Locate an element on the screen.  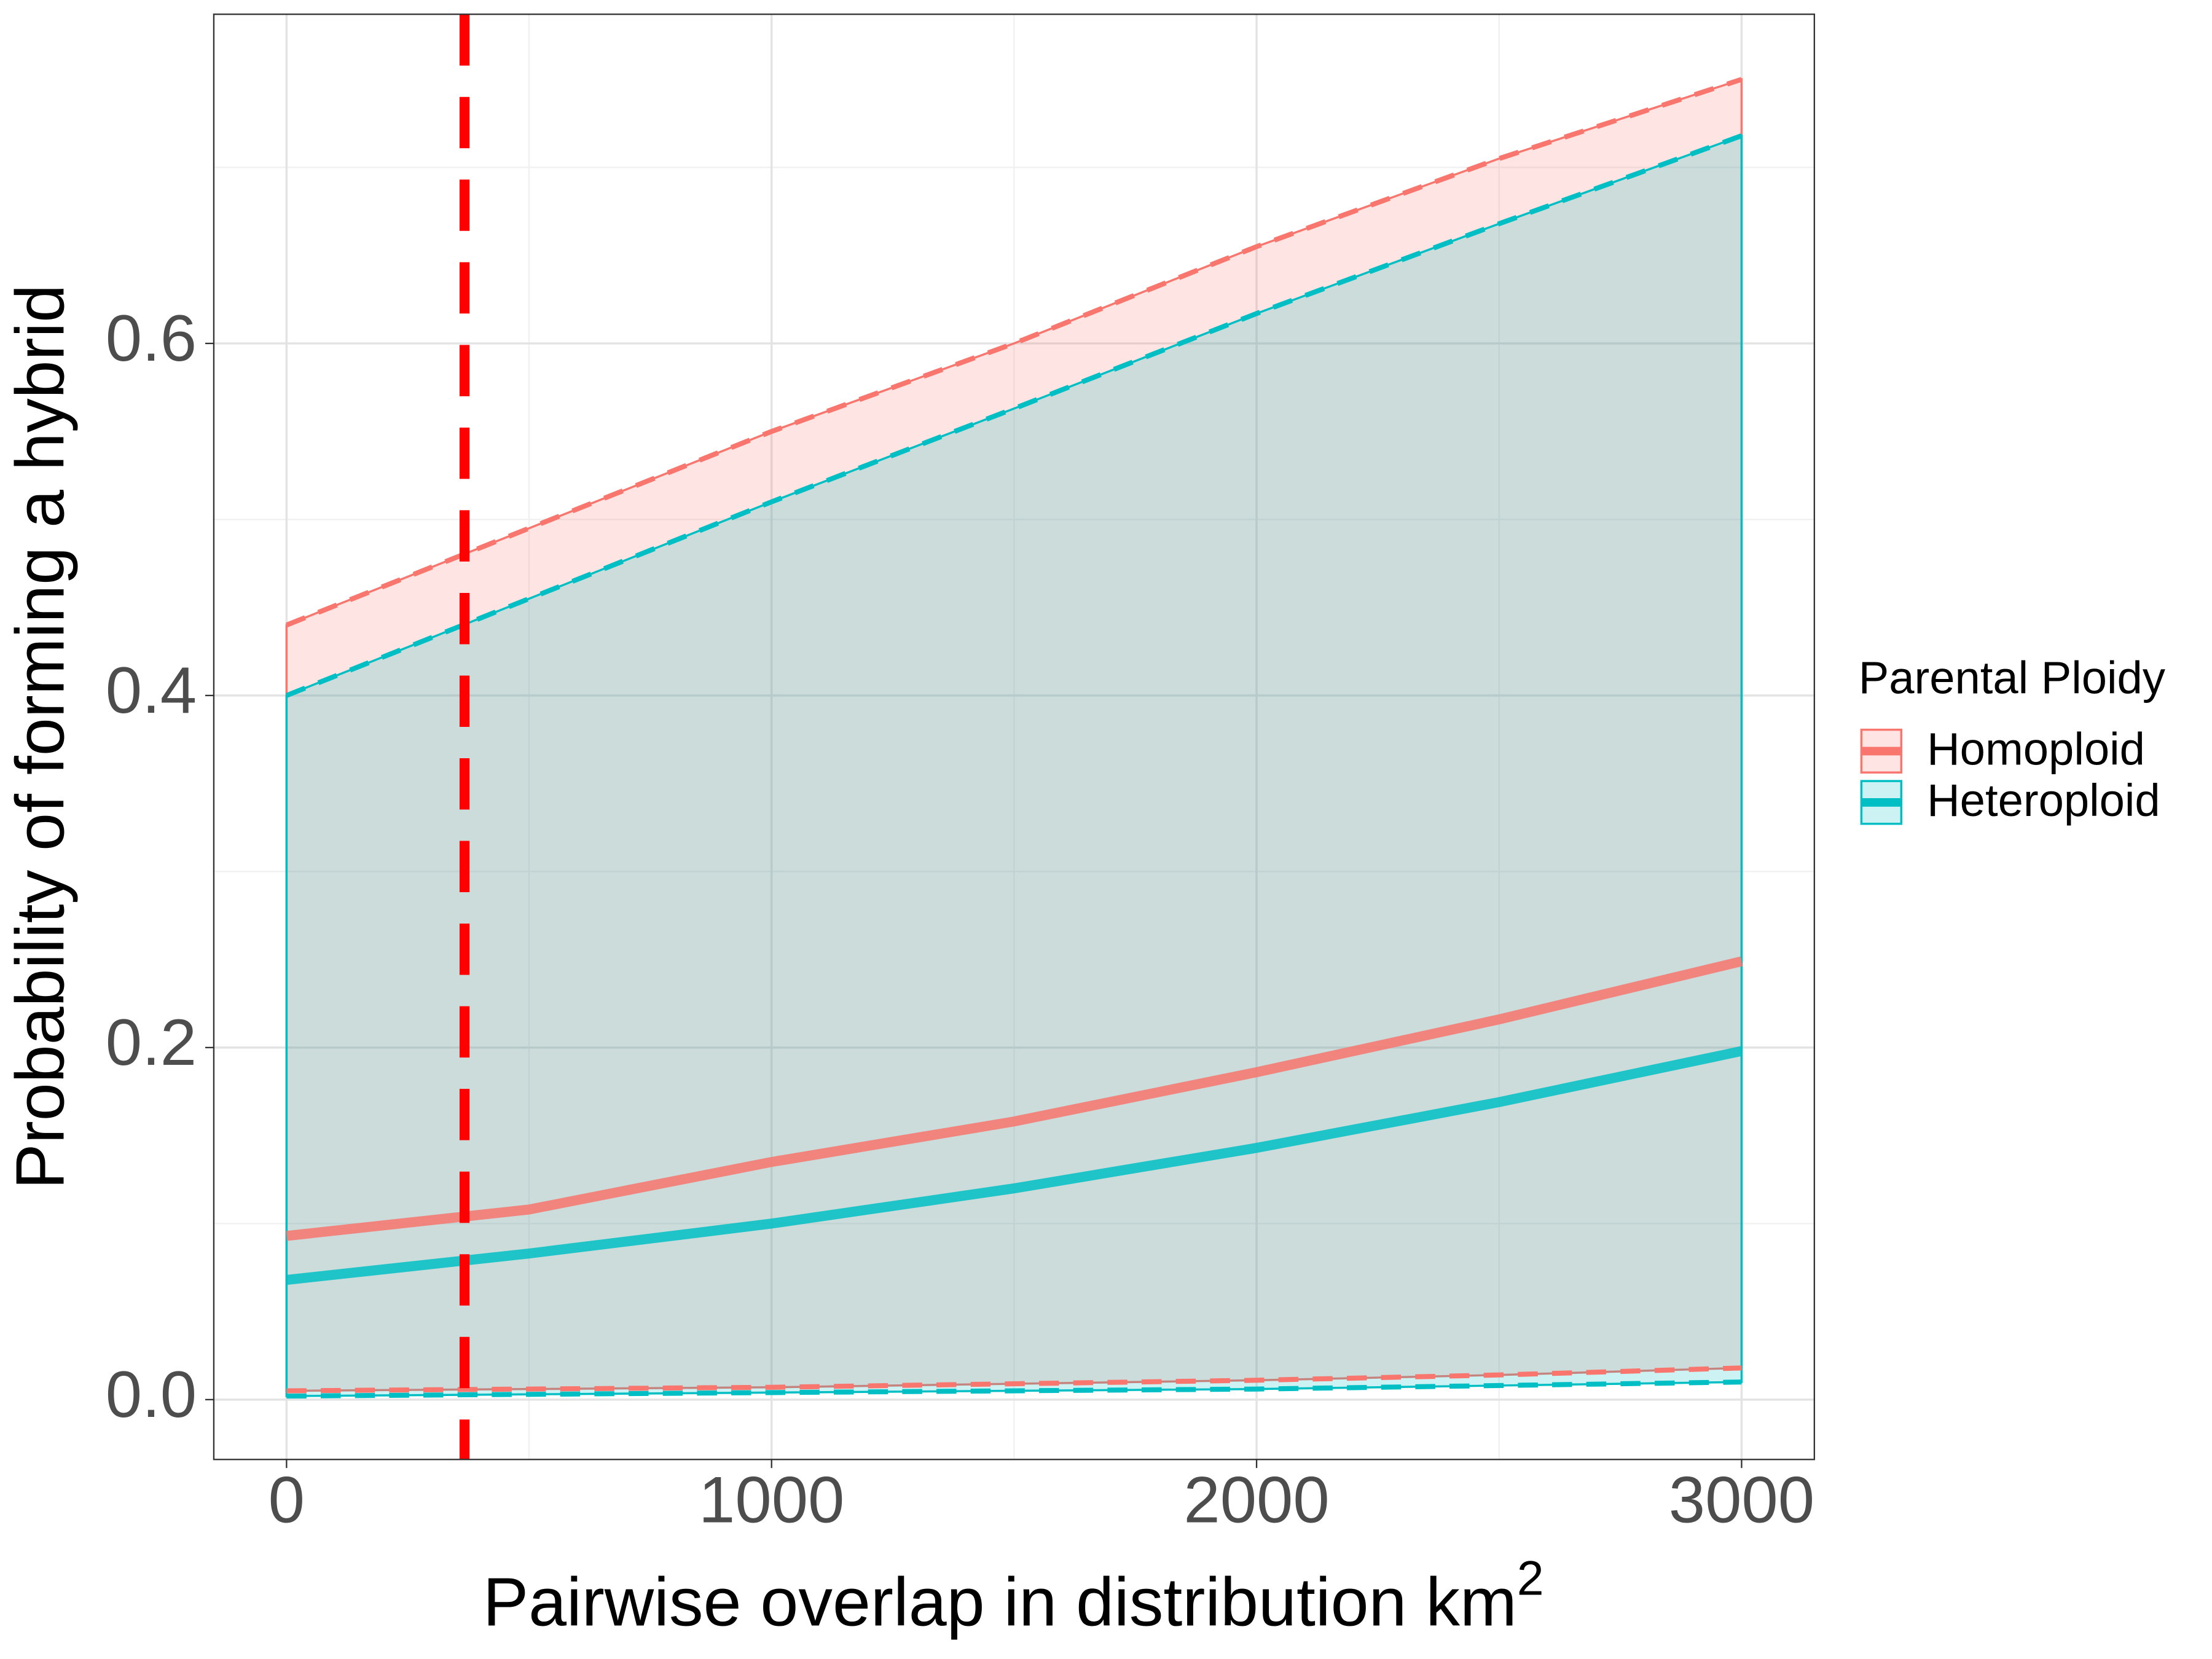
y-axis-title: Probability of forming a hybrid is located at coordinates (40, 737).